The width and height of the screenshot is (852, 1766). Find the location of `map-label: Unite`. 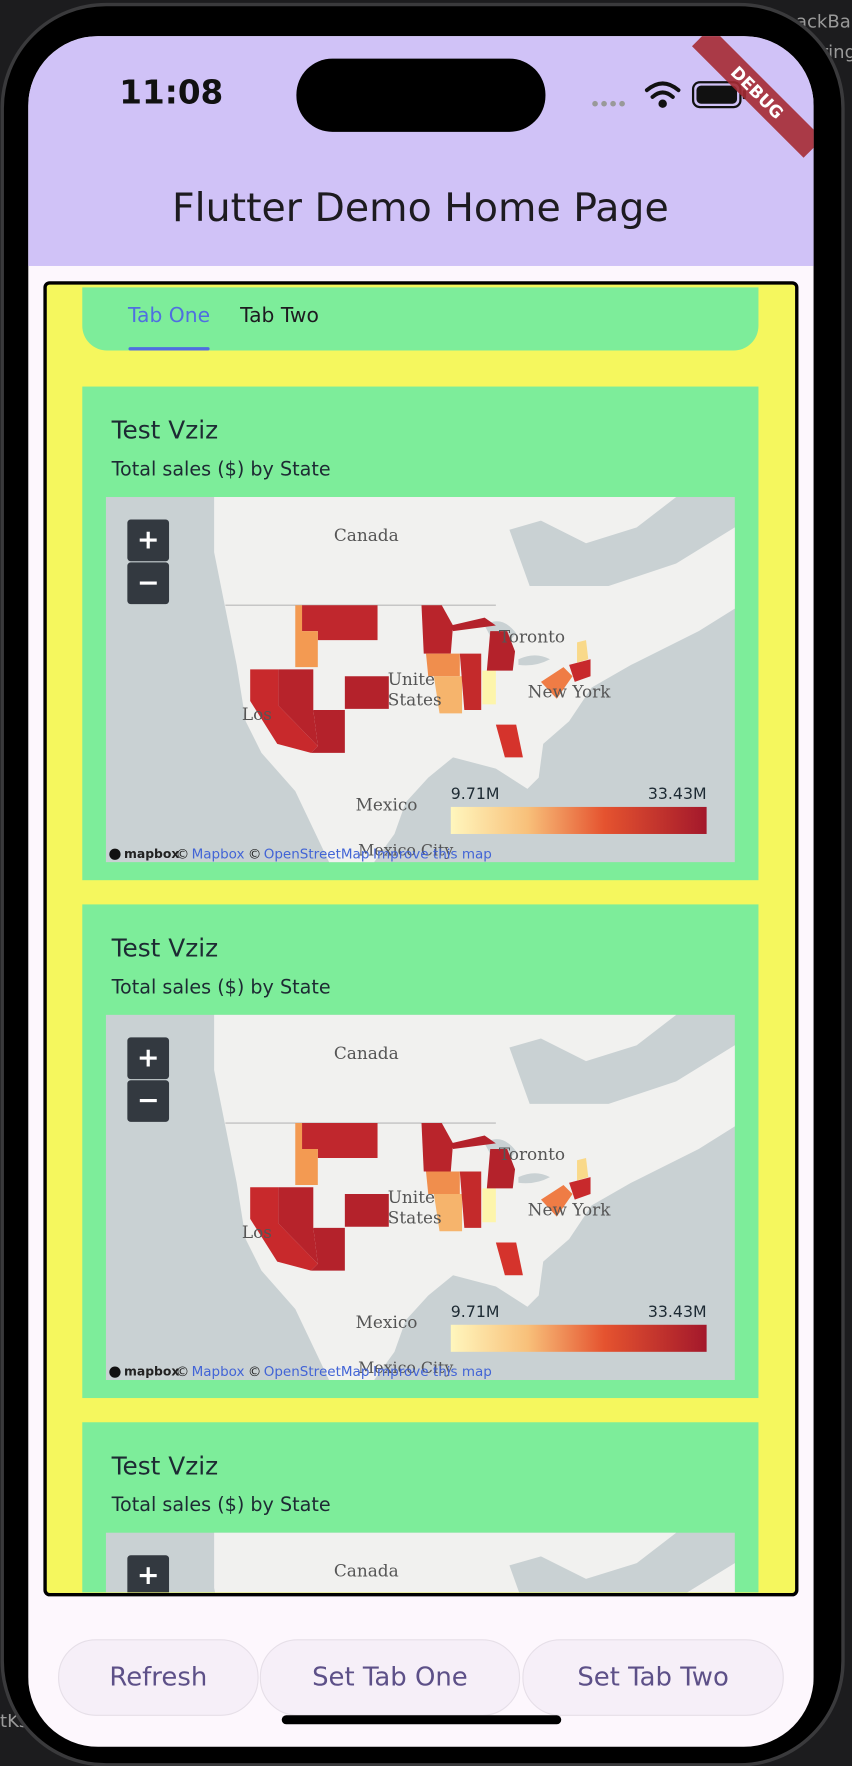

map-label: Unite is located at coordinates (411, 679).